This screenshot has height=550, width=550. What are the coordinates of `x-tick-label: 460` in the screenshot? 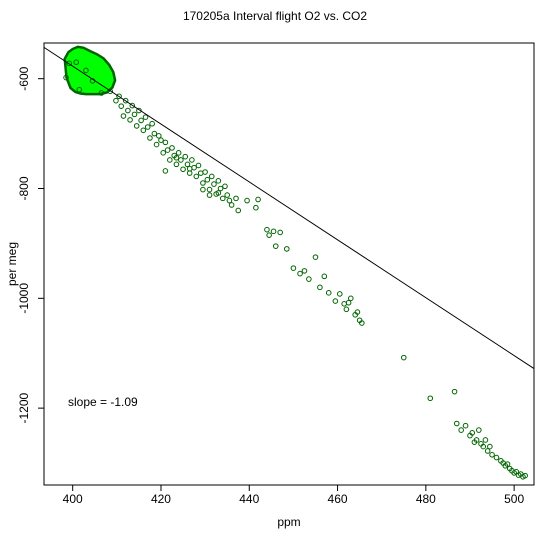 It's located at (338, 499).